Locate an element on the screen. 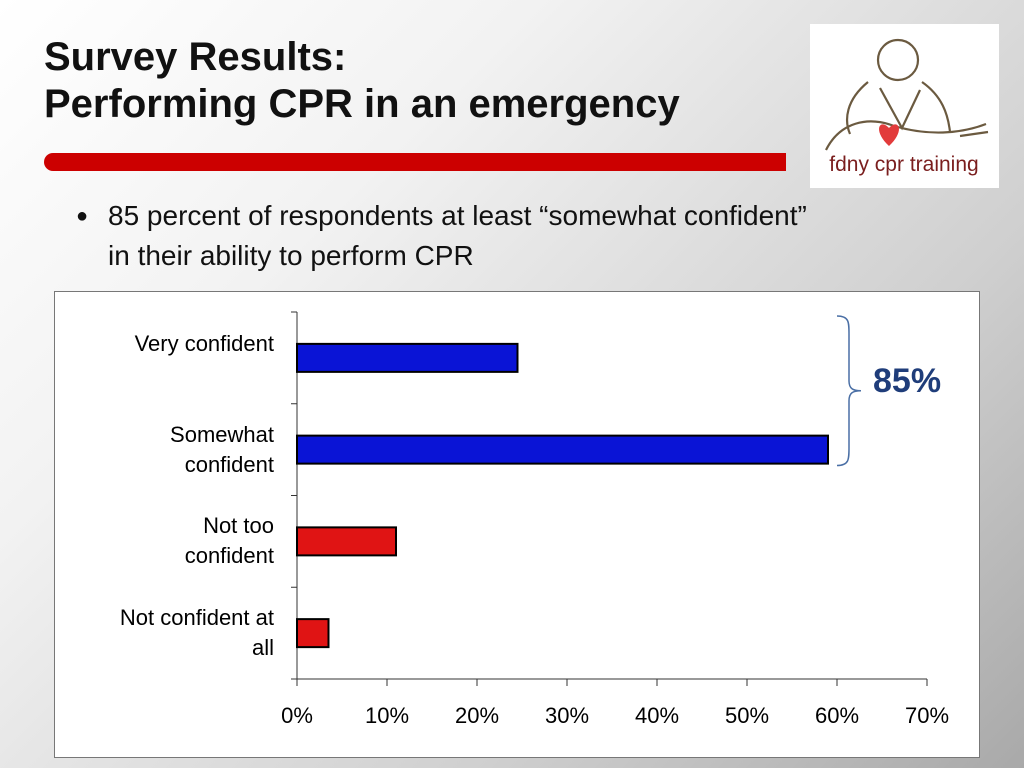  x-tick-label: 60% is located at coordinates (837, 715).